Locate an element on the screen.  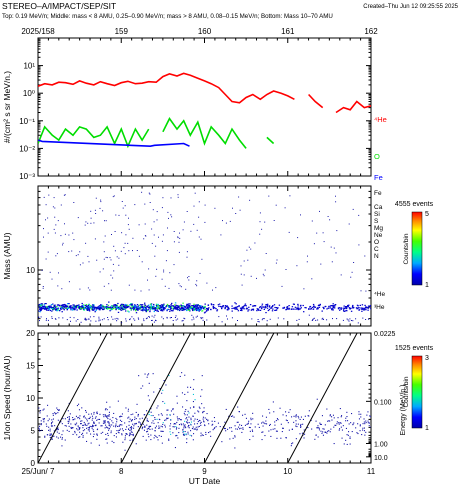
bottom-right-tick-label: 0.0225 is located at coordinates (385, 334).